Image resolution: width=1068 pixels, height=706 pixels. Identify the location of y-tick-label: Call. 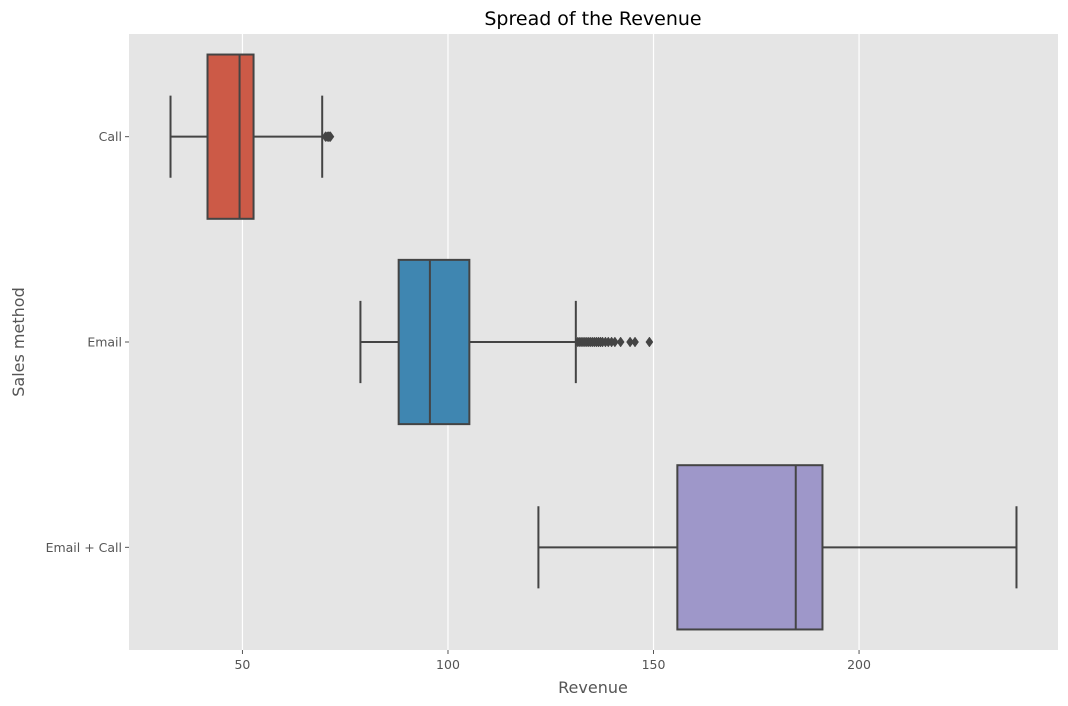
(110, 136).